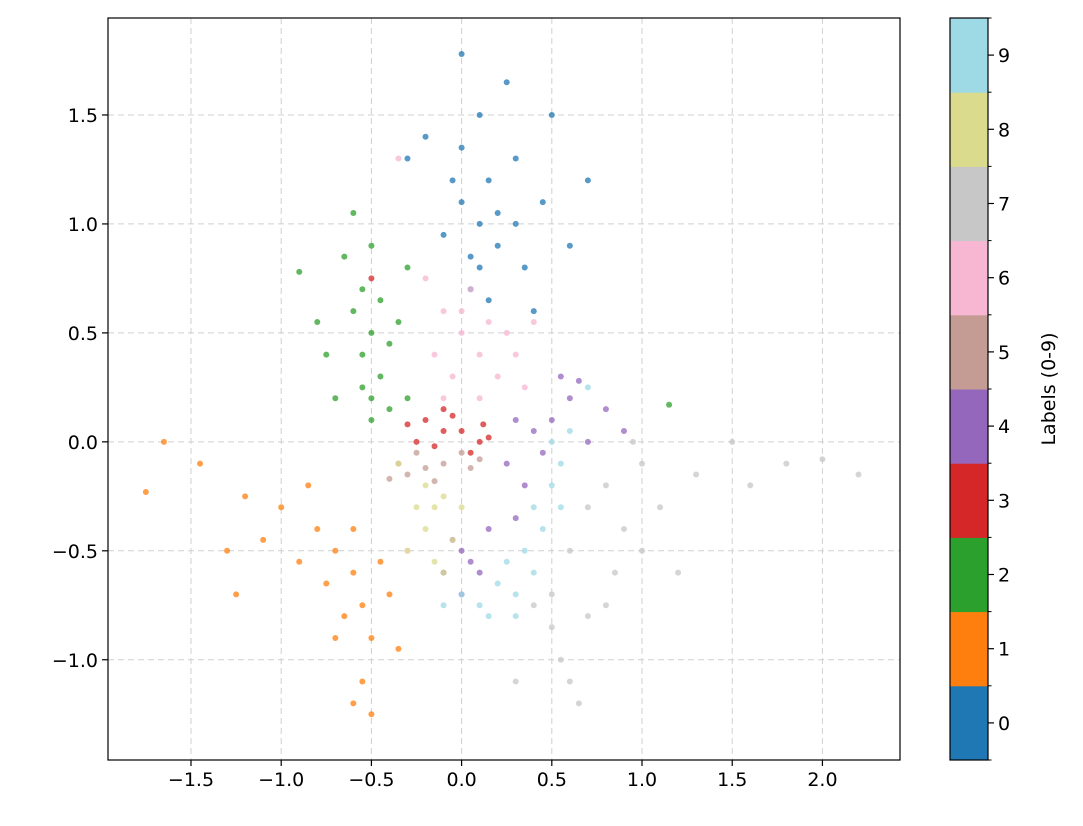  What do you see at coordinates (75, 661) in the screenshot?
I see `y-tick-label: −1.0` at bounding box center [75, 661].